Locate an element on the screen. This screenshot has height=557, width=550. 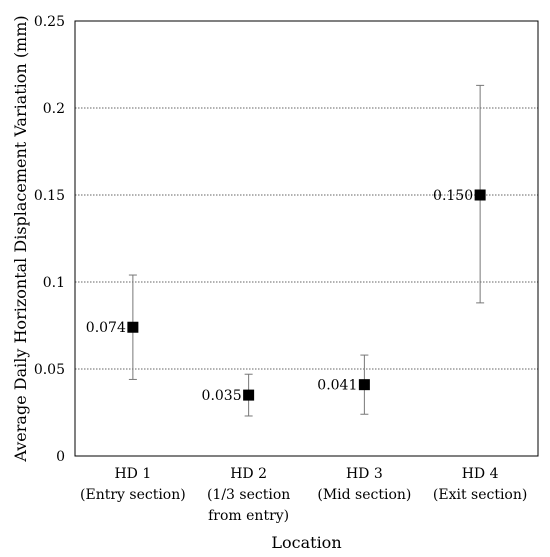
x-category-label: HD 2 (1/3 section from entry) is located at coordinates (248, 495).